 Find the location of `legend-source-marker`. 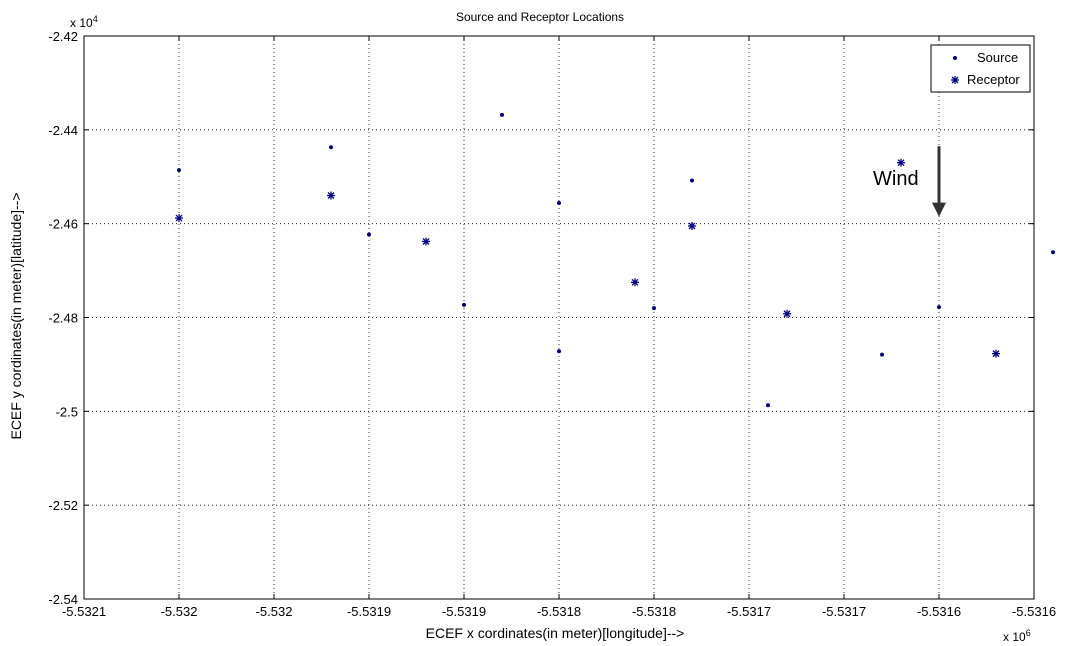

legend-source-marker is located at coordinates (955, 58).